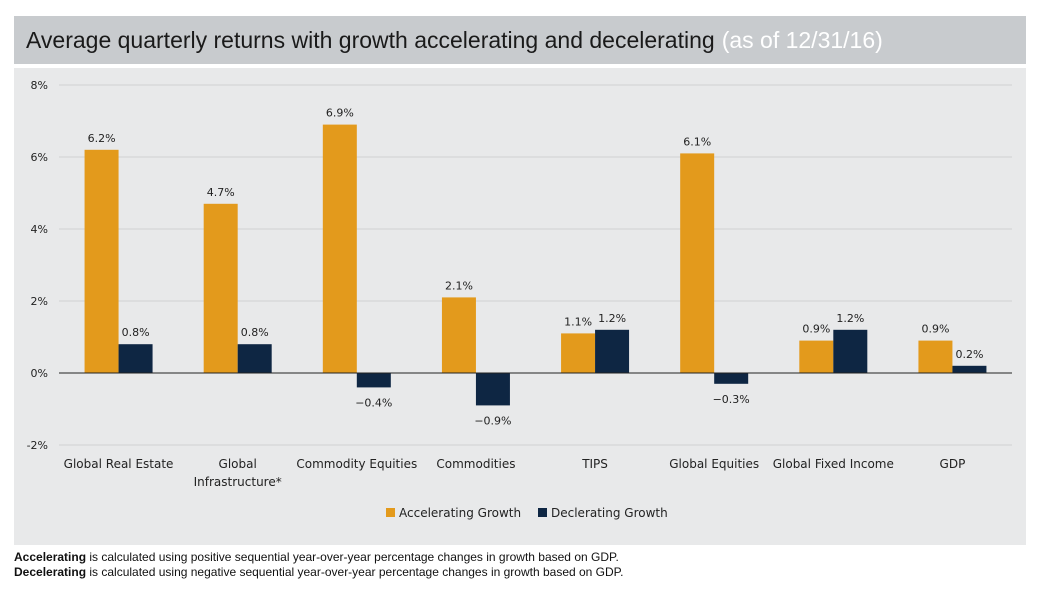 The image size is (1040, 606). I want to click on legend-label: Accelerating Growth, so click(460, 513).